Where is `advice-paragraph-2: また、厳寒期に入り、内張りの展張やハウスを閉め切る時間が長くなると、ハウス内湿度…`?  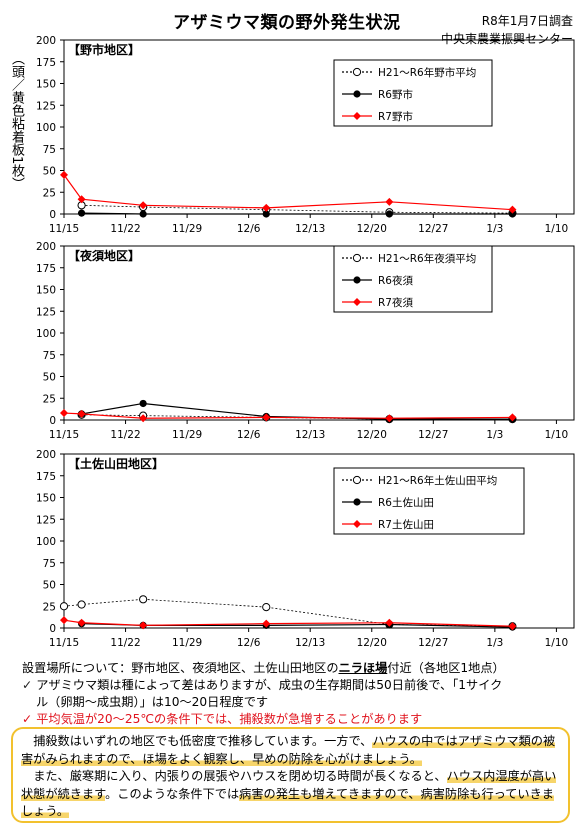
advice-paragraph-2: また、厳寒期に入り、内張りの展張やハウスを閉め切る時間が長くなると、ハウス内湿度… is located at coordinates (289, 793).